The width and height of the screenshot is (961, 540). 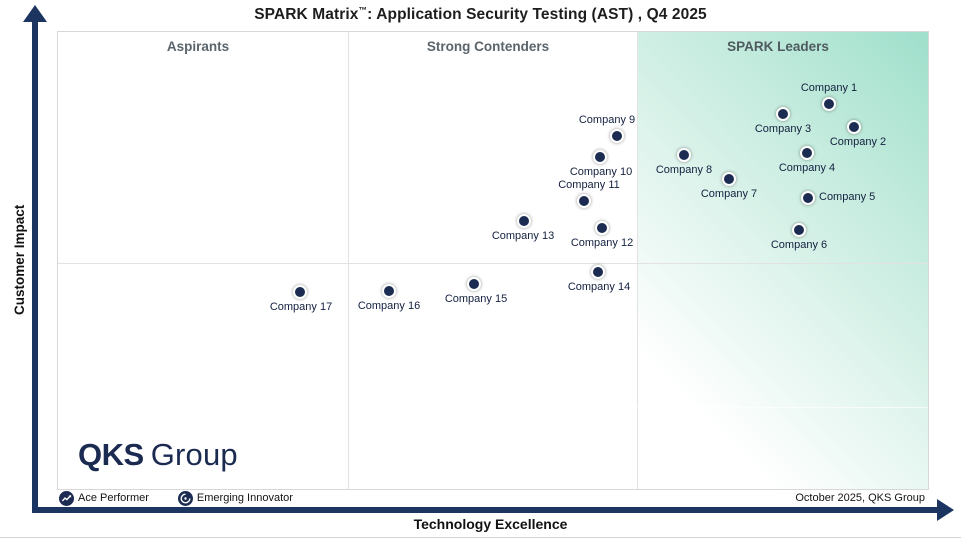 What do you see at coordinates (523, 236) in the screenshot?
I see `data-point-label: Company 13` at bounding box center [523, 236].